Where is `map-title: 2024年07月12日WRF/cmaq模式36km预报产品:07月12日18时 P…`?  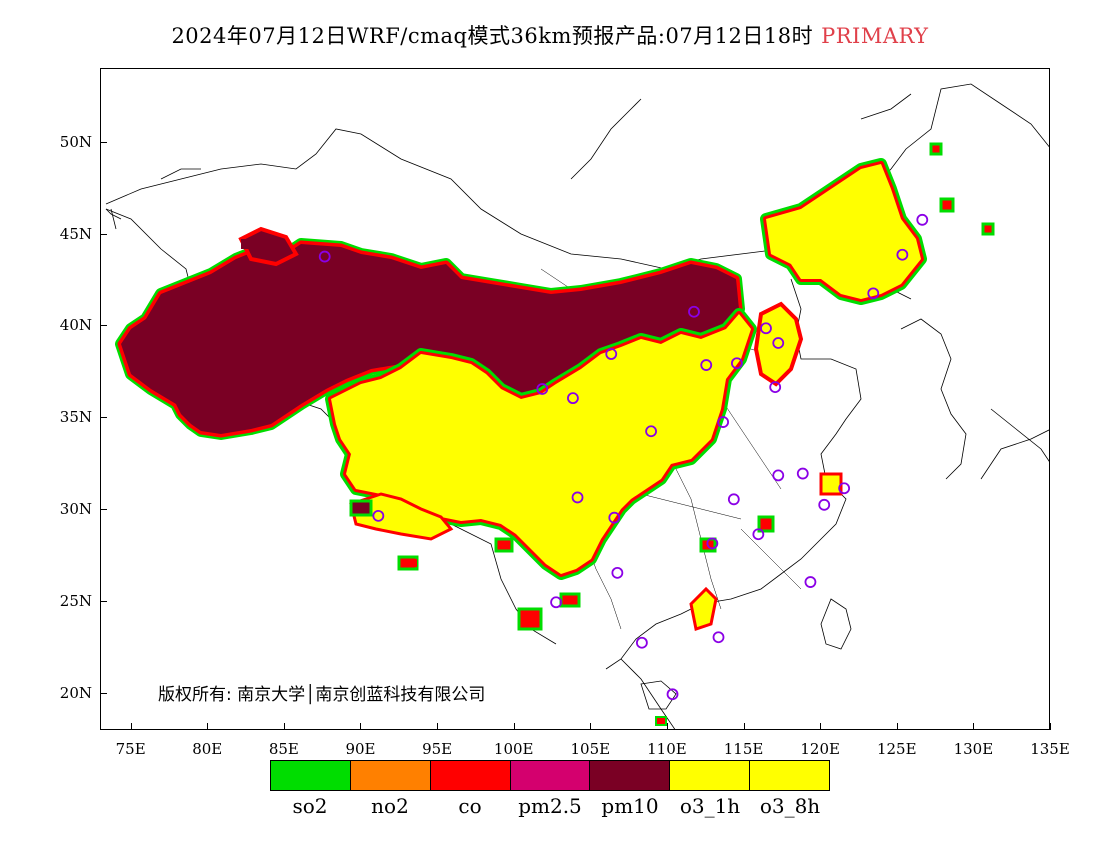 map-title: 2024年07月12日WRF/cmaq模式36km预报产品:07月12日18时 P… is located at coordinates (550, 35).